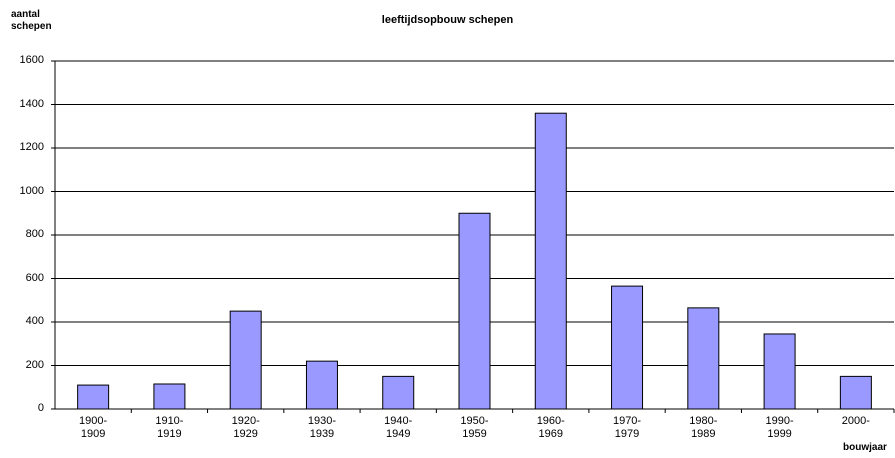 This screenshot has width=895, height=458. I want to click on x-axis-label: bouwjaar, so click(865, 447).